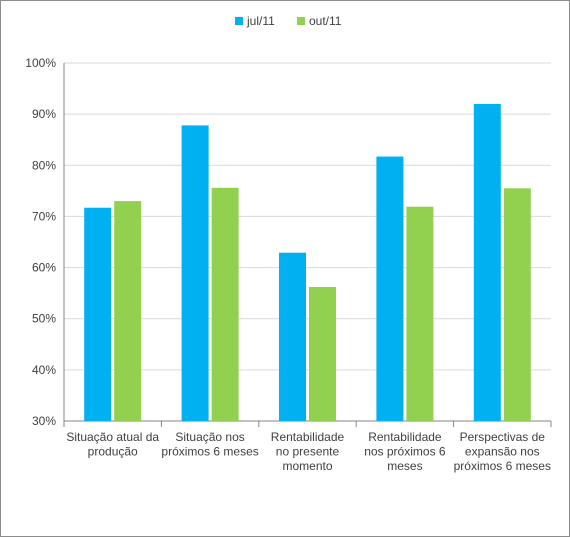 Image resolution: width=570 pixels, height=537 pixels. Describe the element at coordinates (404, 466) in the screenshot. I see `category-label: meses` at that location.